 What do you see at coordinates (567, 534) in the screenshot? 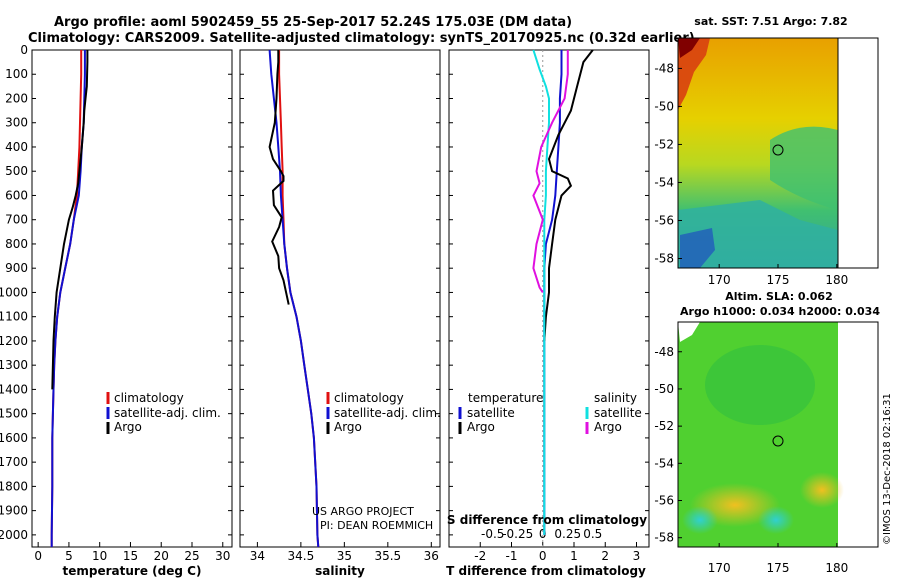
I see `s-tick-label: 0.25` at bounding box center [567, 534].